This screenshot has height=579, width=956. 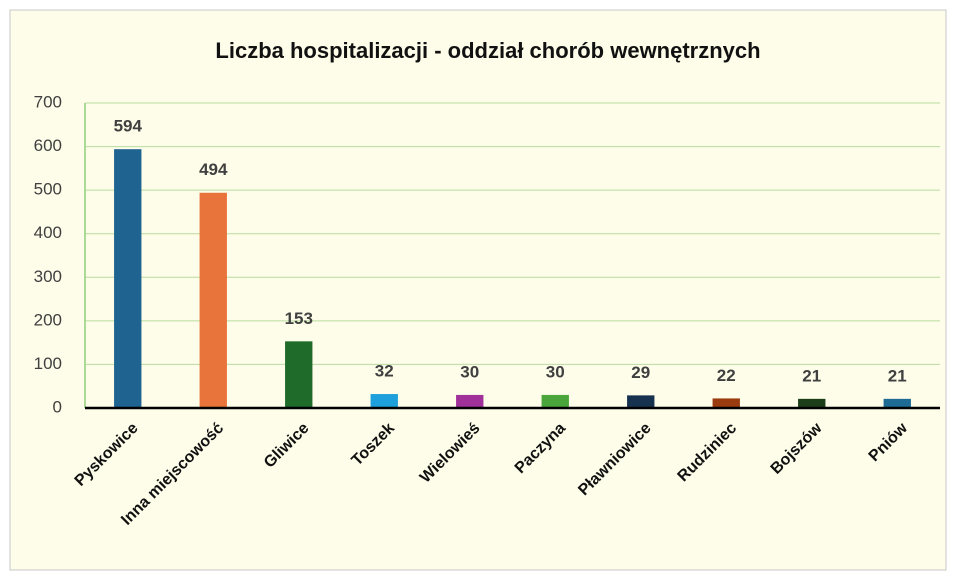 What do you see at coordinates (213, 169) in the screenshot?
I see `data-label: 494` at bounding box center [213, 169].